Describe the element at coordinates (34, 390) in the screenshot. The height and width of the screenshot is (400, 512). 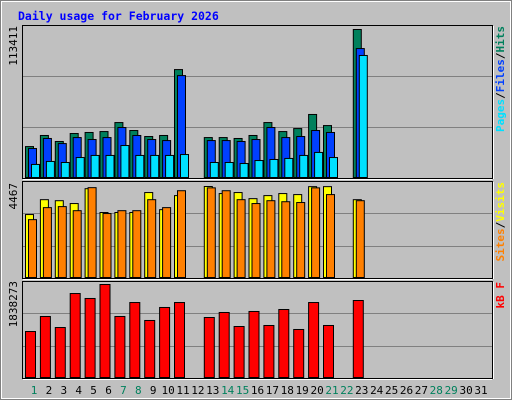
I see `x-tick-label: 1` at that location.